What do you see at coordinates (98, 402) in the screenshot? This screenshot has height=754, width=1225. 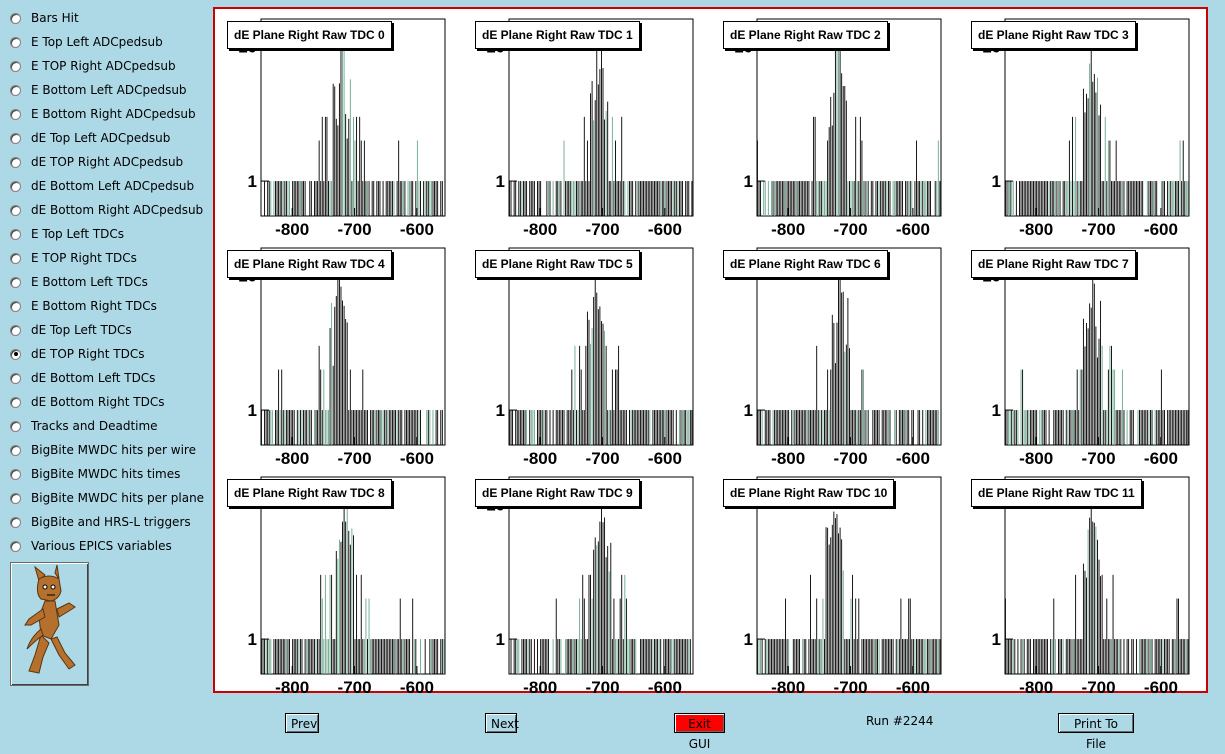 I see `sidebar-item-label: dE Bottom Right TDCs` at bounding box center [98, 402].